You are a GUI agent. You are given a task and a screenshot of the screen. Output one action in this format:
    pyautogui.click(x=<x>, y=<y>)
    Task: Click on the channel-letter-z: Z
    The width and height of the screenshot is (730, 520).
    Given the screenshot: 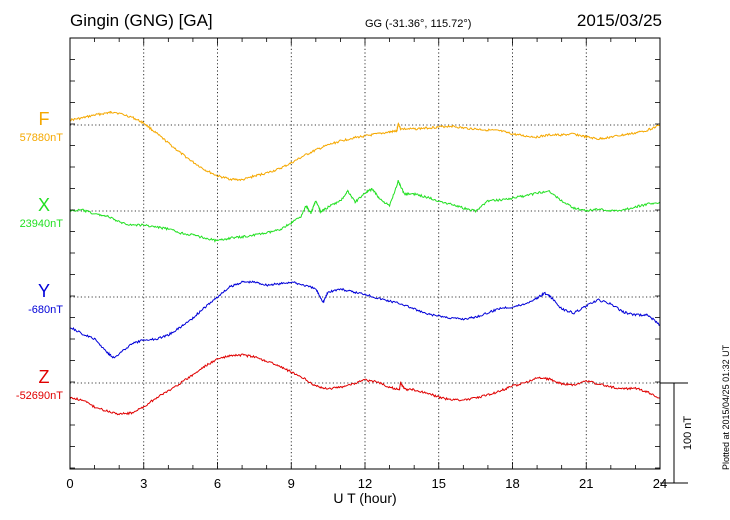 What is the action you would take?
    pyautogui.click(x=44, y=377)
    